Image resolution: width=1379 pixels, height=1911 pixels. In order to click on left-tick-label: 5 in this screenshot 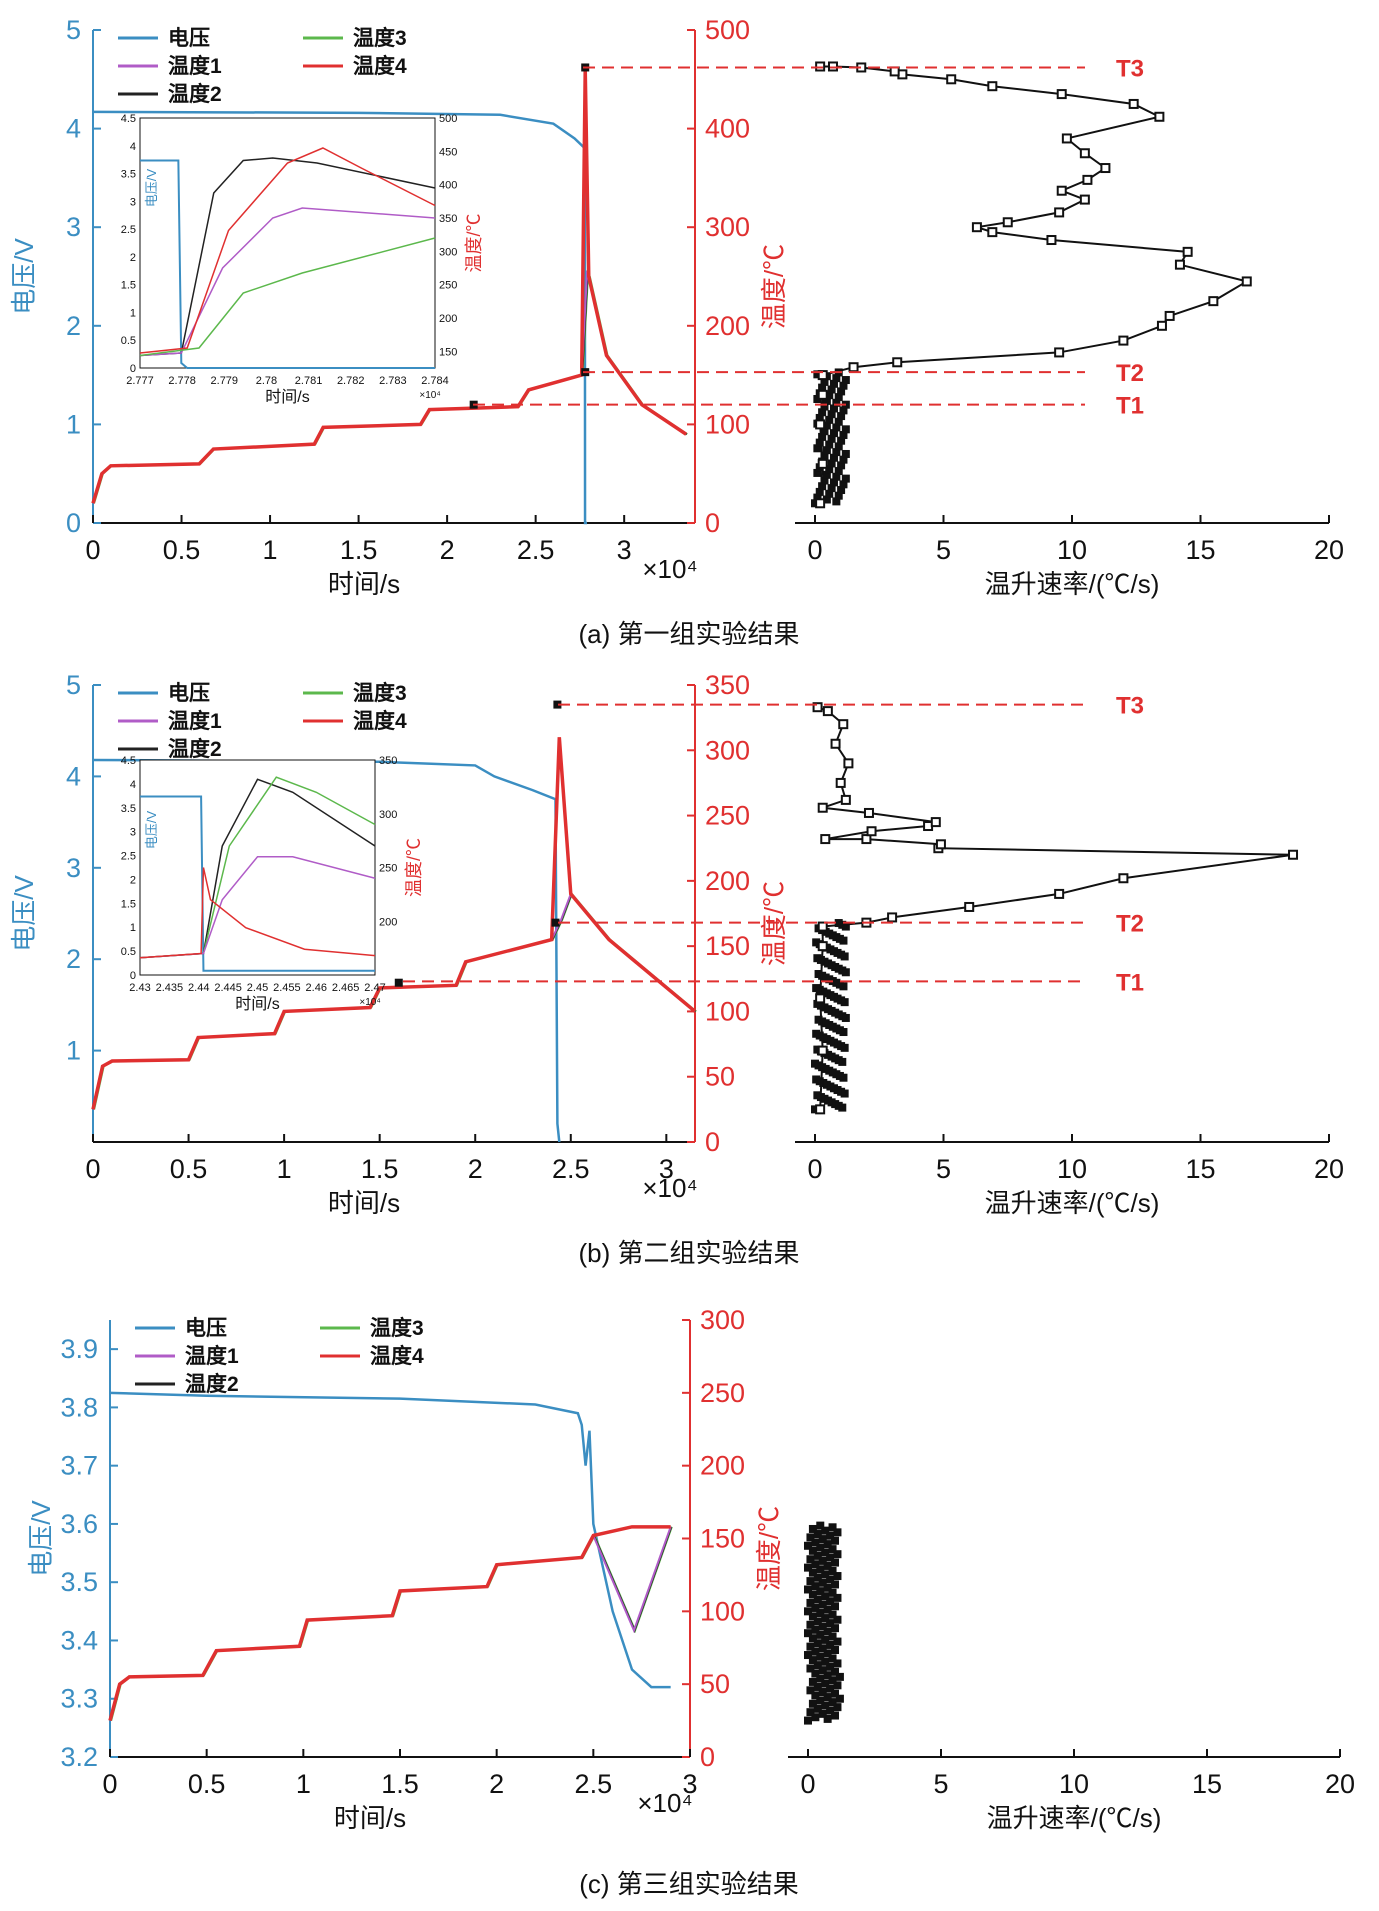, I will do `click(73, 30)`.